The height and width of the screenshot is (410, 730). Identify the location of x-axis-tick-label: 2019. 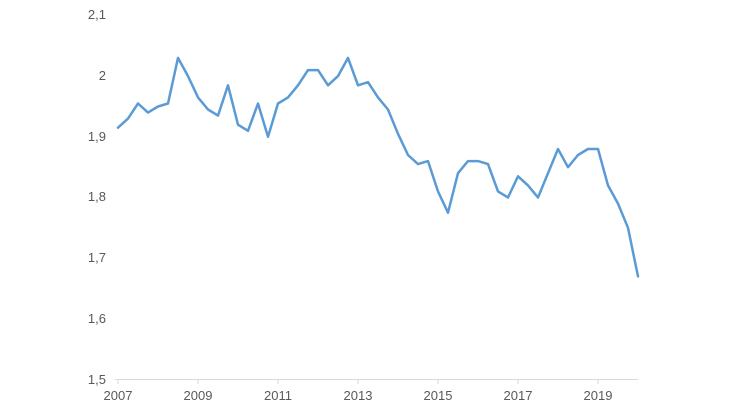
(598, 395).